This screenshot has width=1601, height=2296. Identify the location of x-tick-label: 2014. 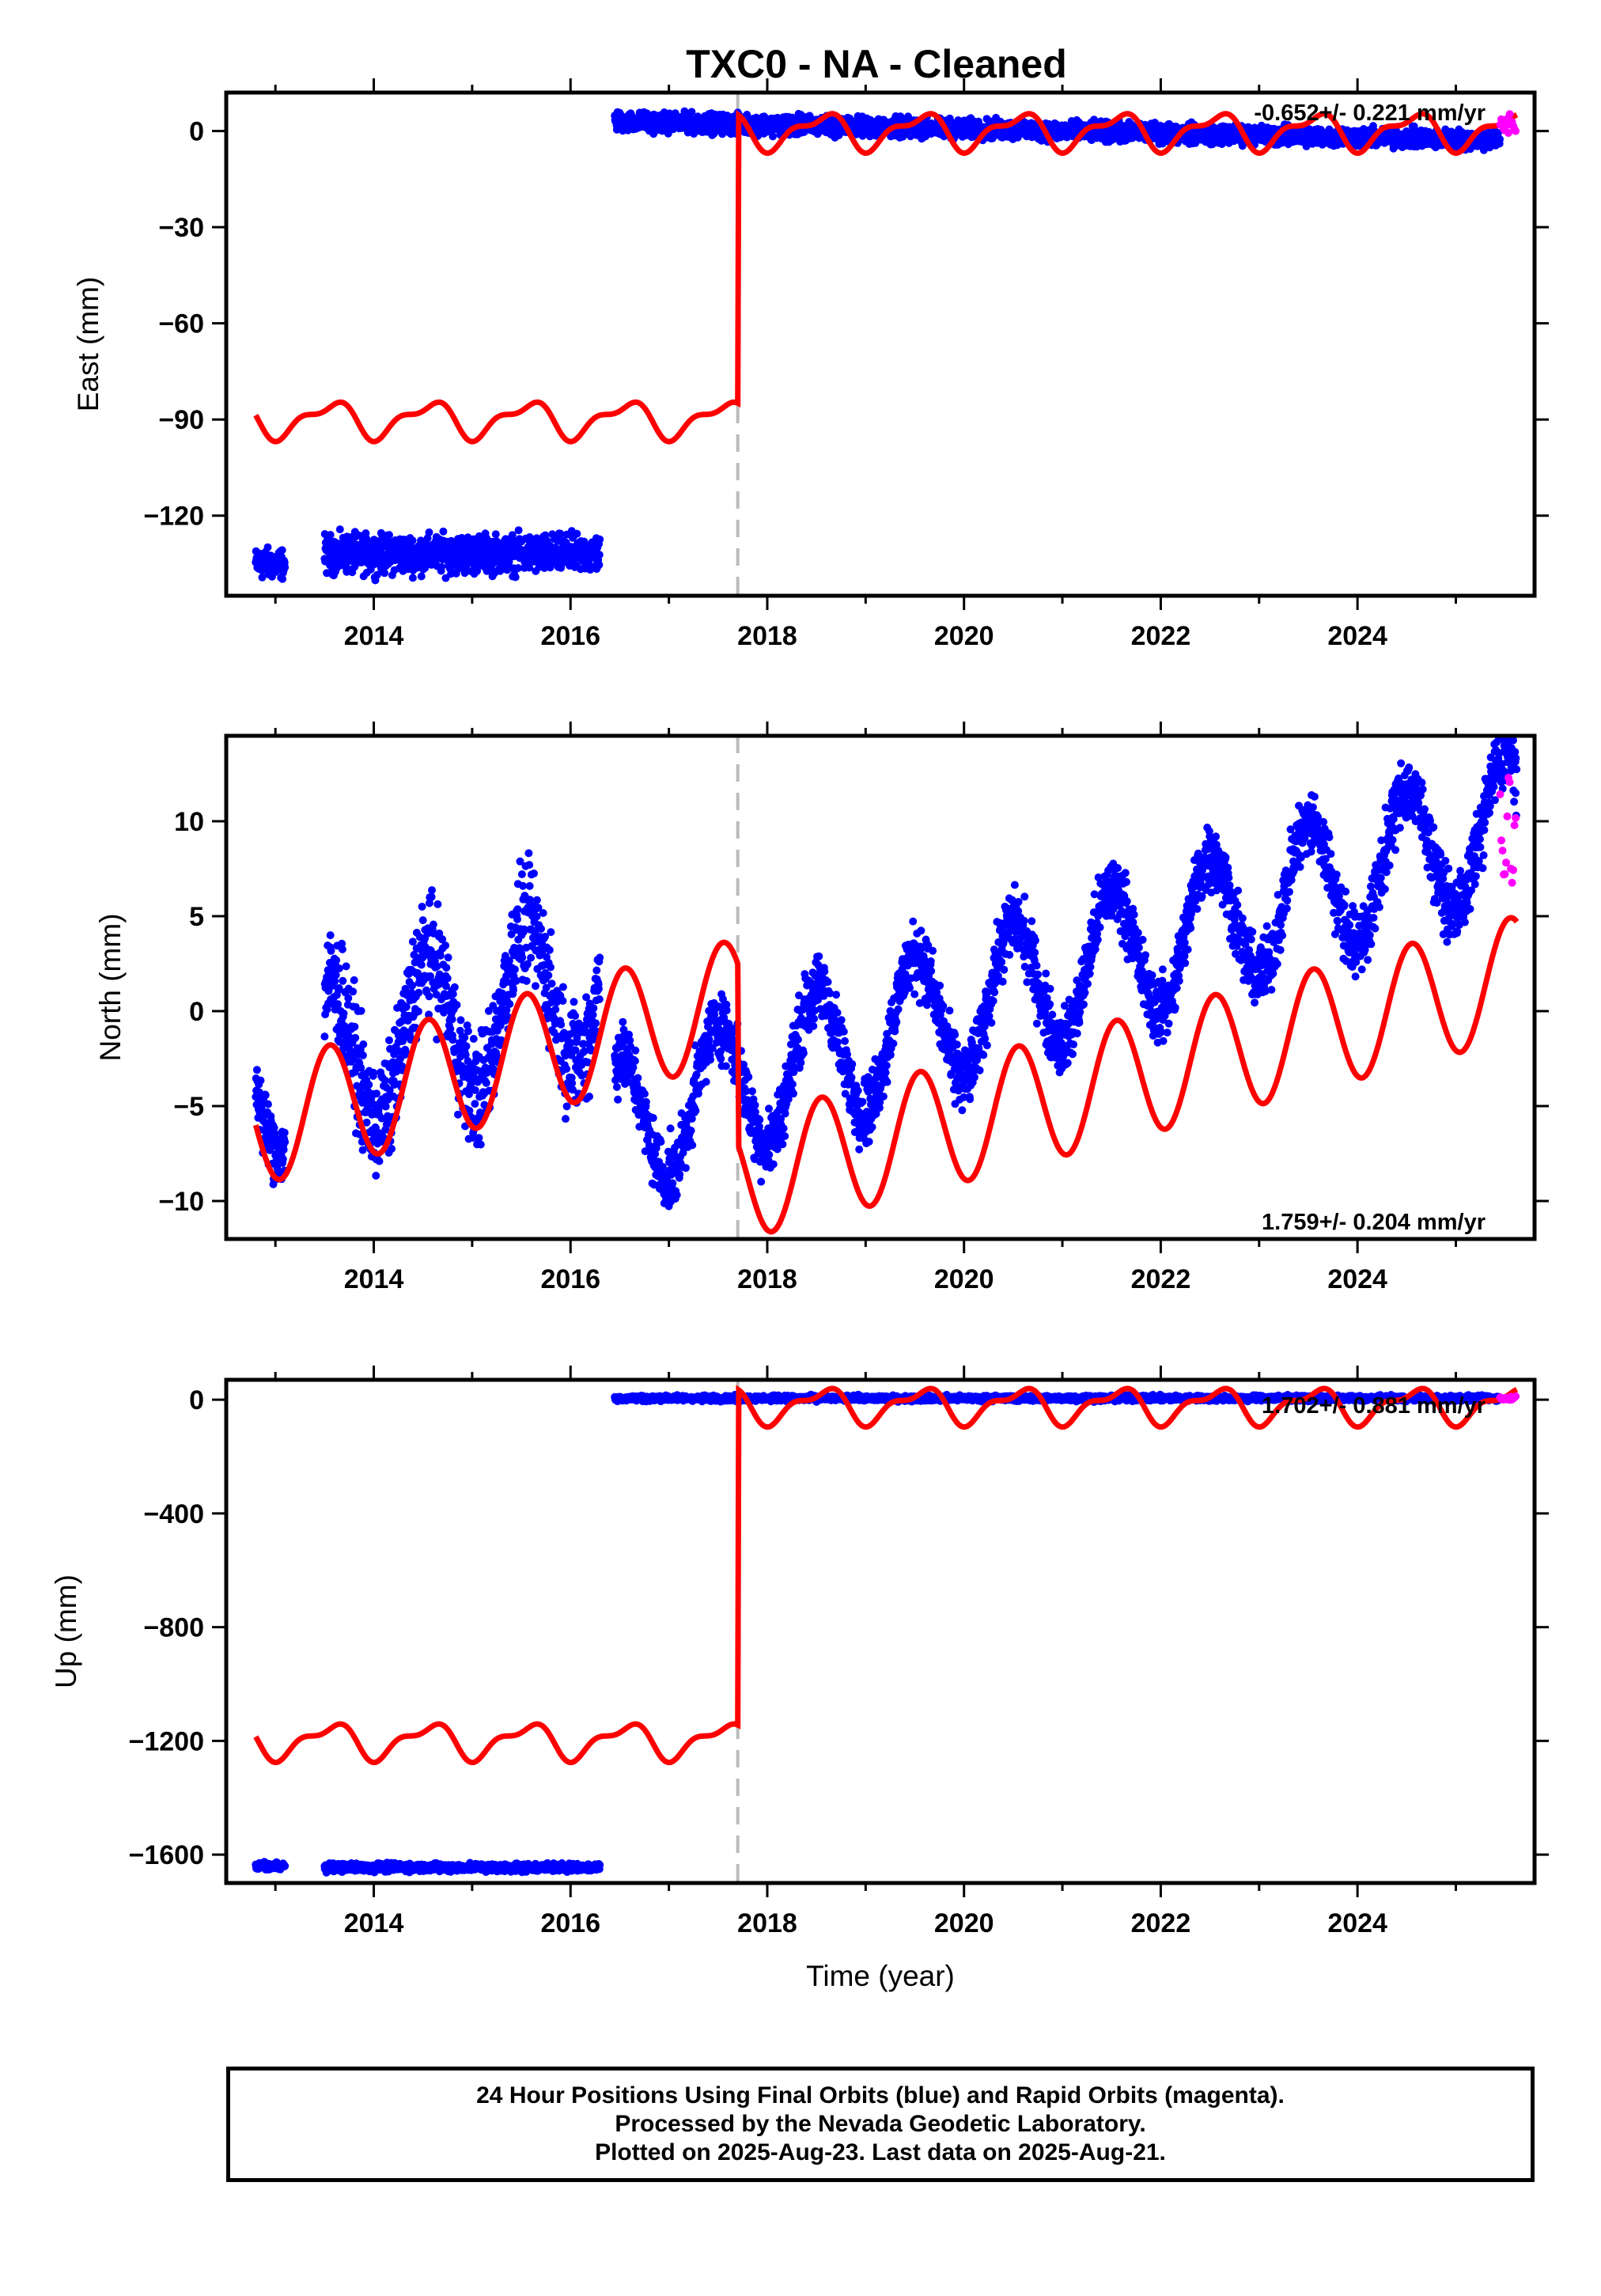
(374, 636).